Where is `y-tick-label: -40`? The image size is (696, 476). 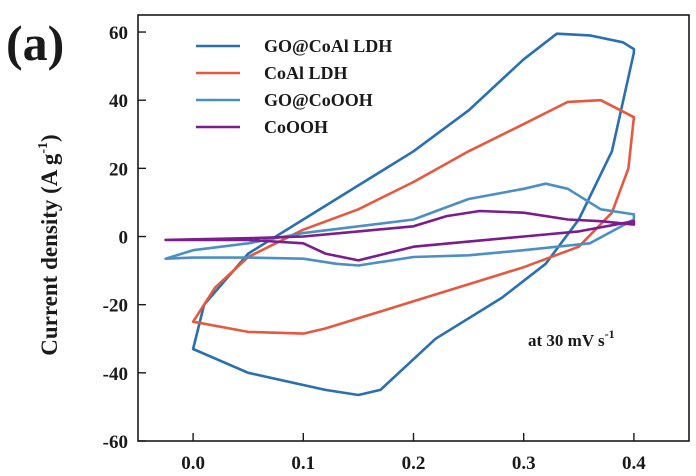 y-tick-label: -40 is located at coordinates (115, 374).